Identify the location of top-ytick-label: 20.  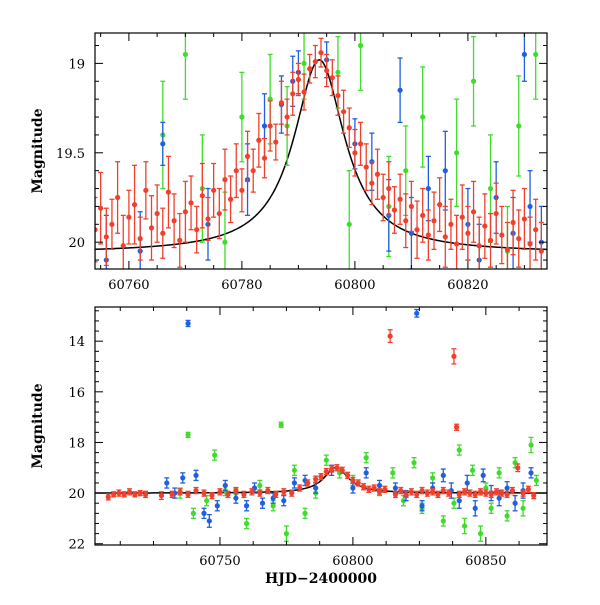
(76, 243).